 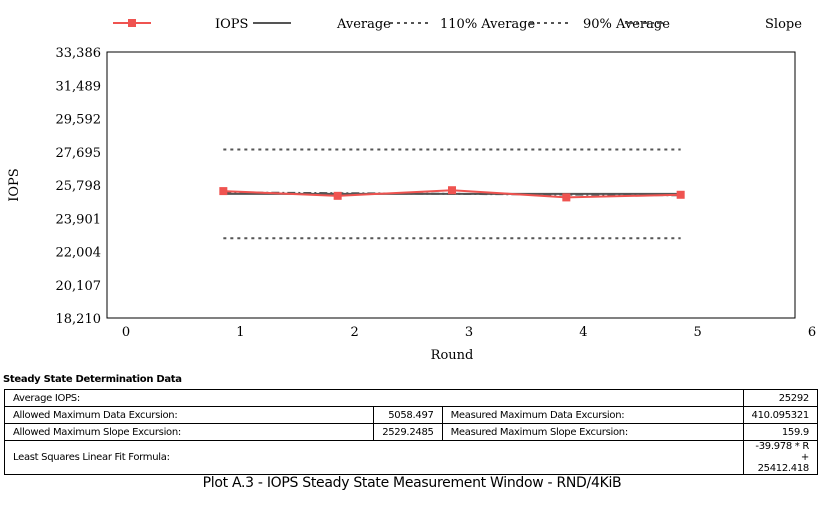 I want to click on x-tick-label: 5, so click(x=698, y=332).